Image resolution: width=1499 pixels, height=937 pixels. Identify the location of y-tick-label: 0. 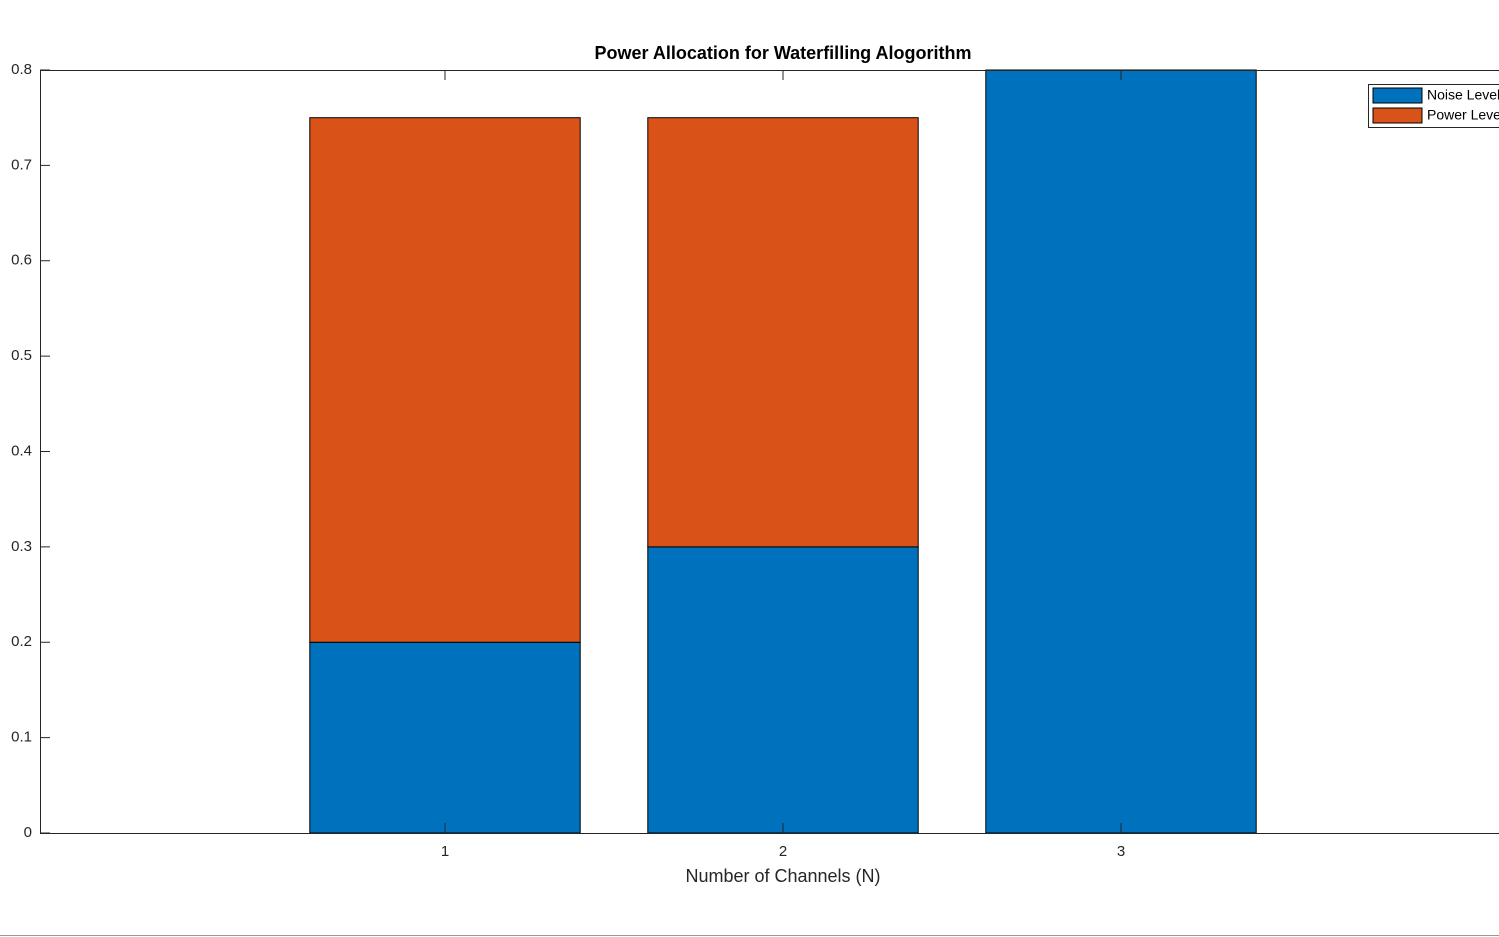
(28, 832).